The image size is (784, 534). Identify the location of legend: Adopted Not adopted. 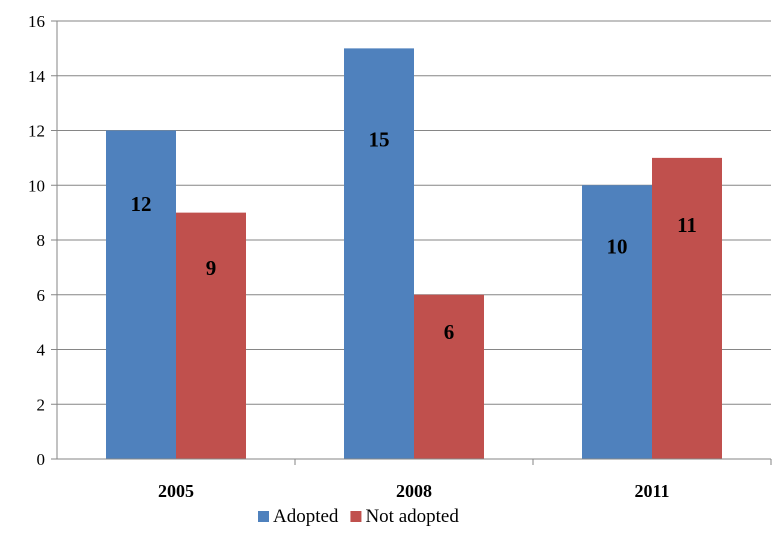
(358, 516).